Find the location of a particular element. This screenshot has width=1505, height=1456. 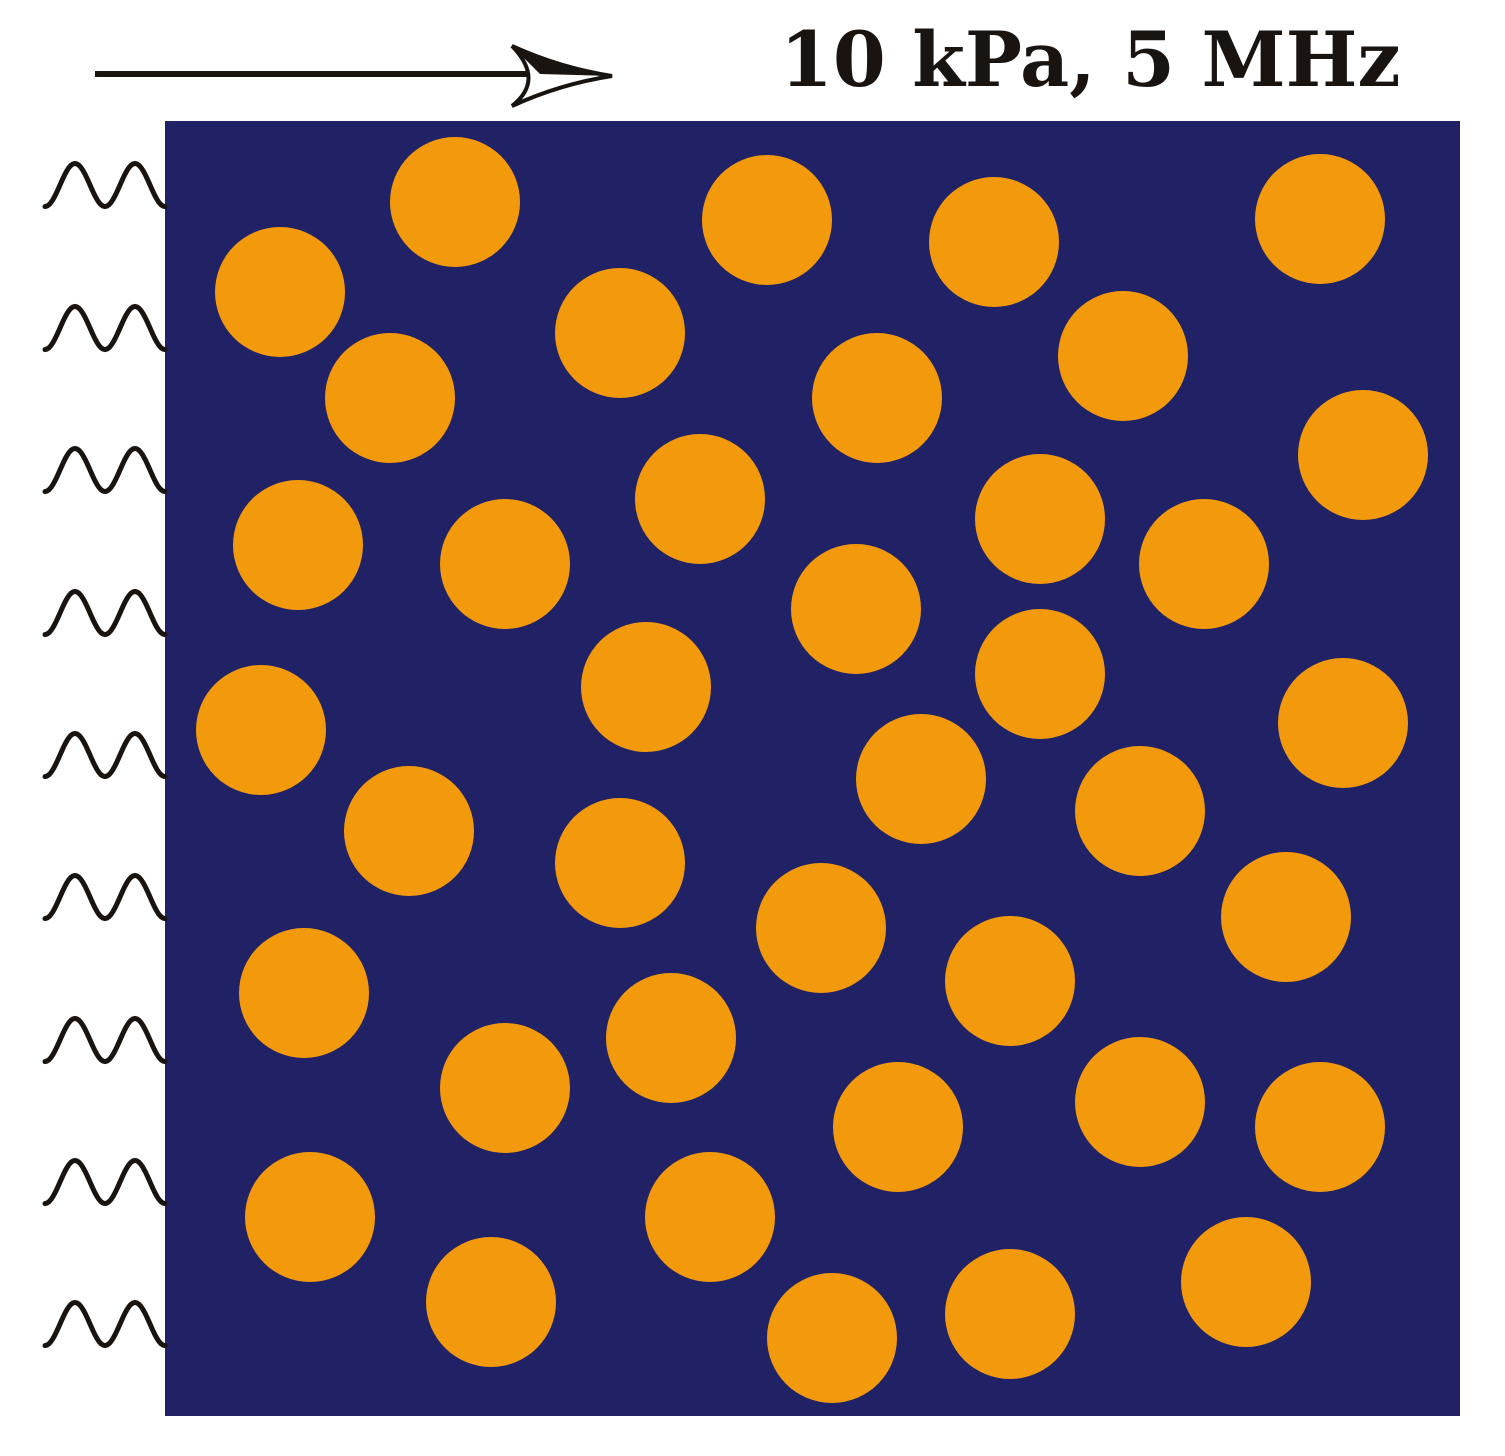

incident-wave-group is located at coordinates (105, 754).